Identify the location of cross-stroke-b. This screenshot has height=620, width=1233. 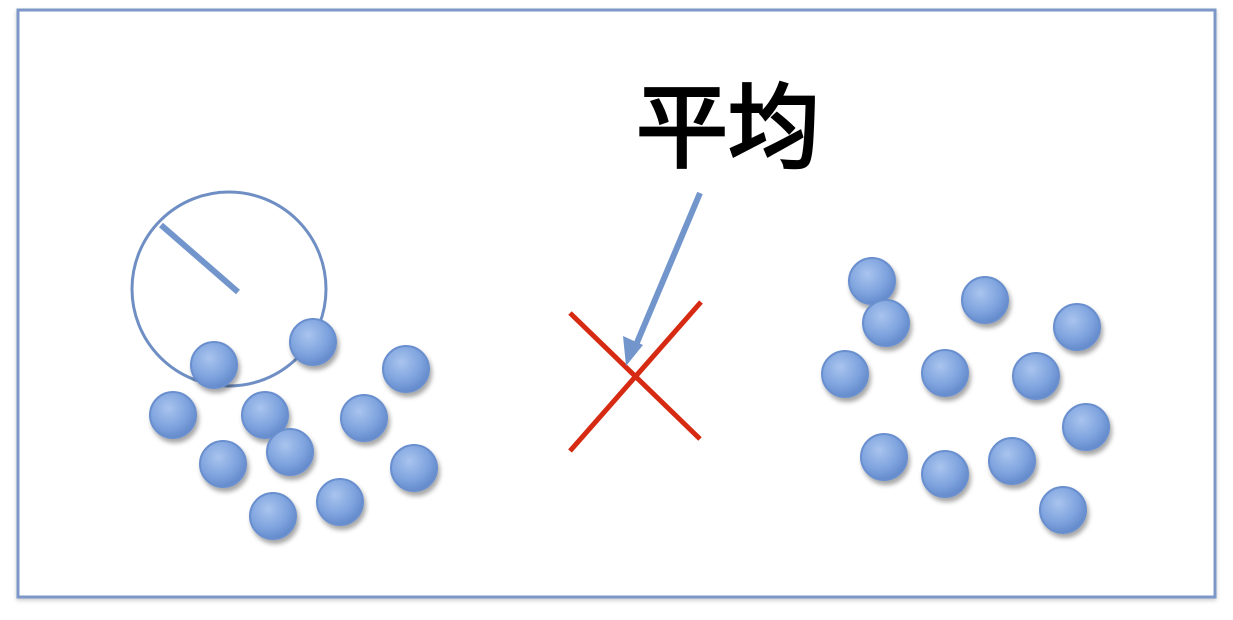
(635, 376).